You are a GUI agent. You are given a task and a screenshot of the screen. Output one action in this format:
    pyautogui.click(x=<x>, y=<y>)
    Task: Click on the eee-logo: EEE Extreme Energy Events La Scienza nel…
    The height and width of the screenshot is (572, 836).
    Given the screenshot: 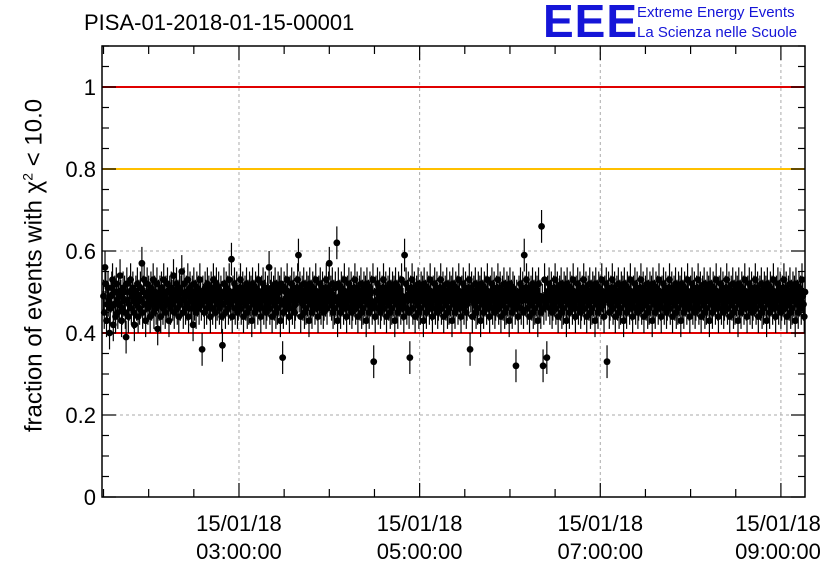 What is the action you would take?
    pyautogui.click(x=688, y=23)
    